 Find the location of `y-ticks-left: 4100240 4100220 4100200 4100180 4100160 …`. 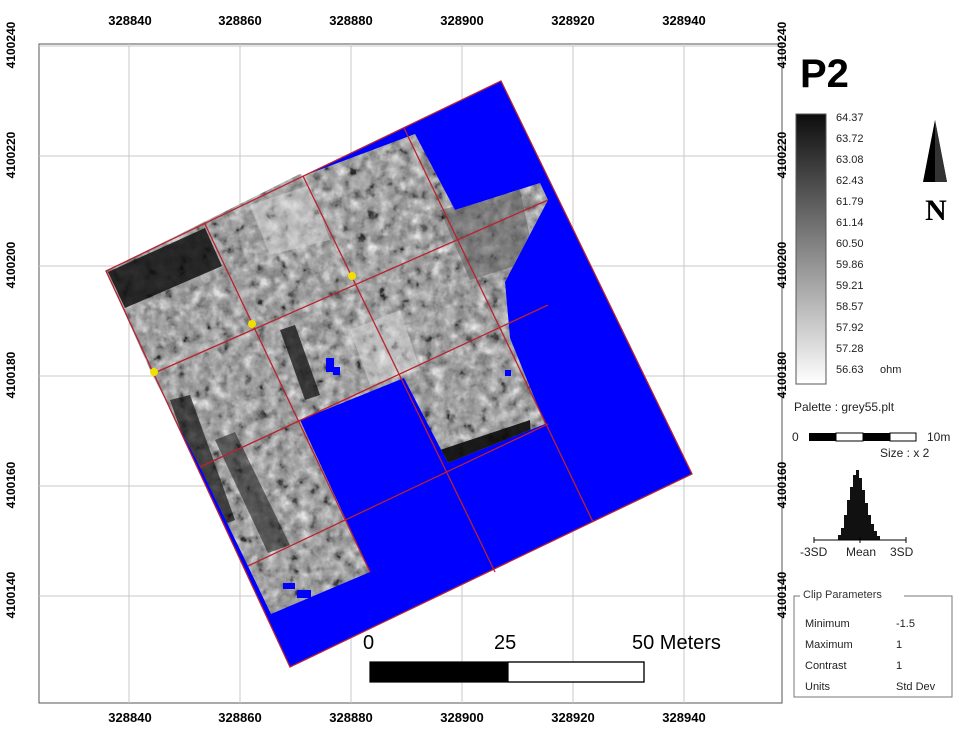

y-ticks-left: 4100240 4100220 4100200 4100180 4100160 … is located at coordinates (19, 366).